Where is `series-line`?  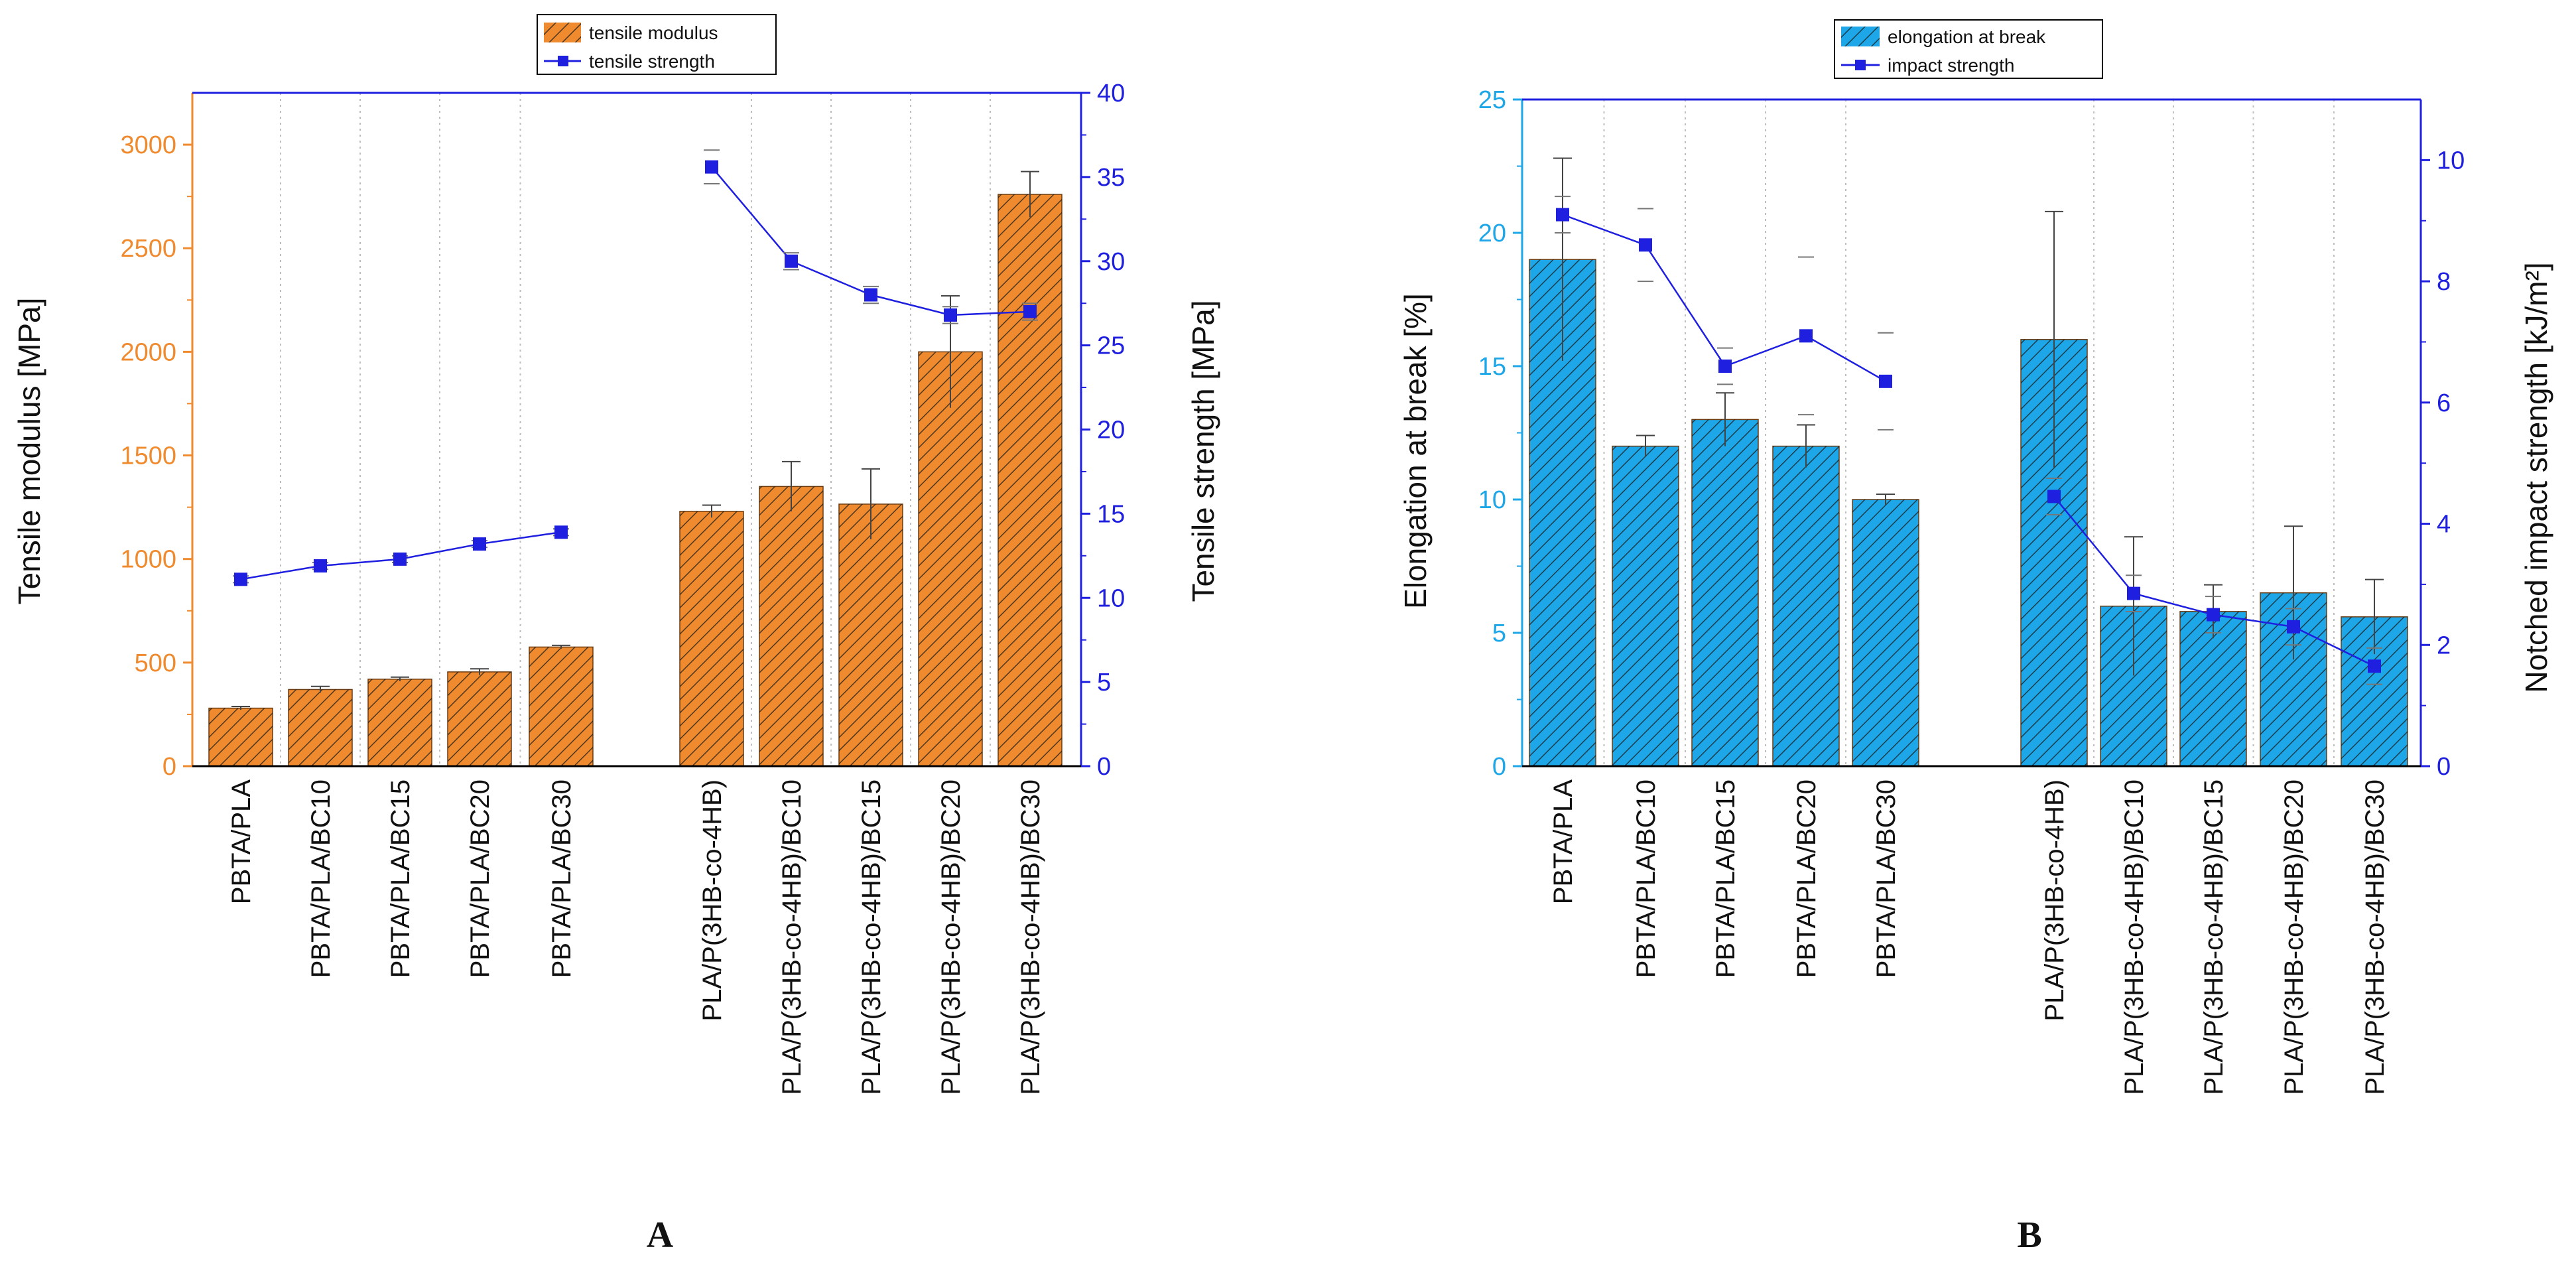
series-line is located at coordinates (1724, 298).